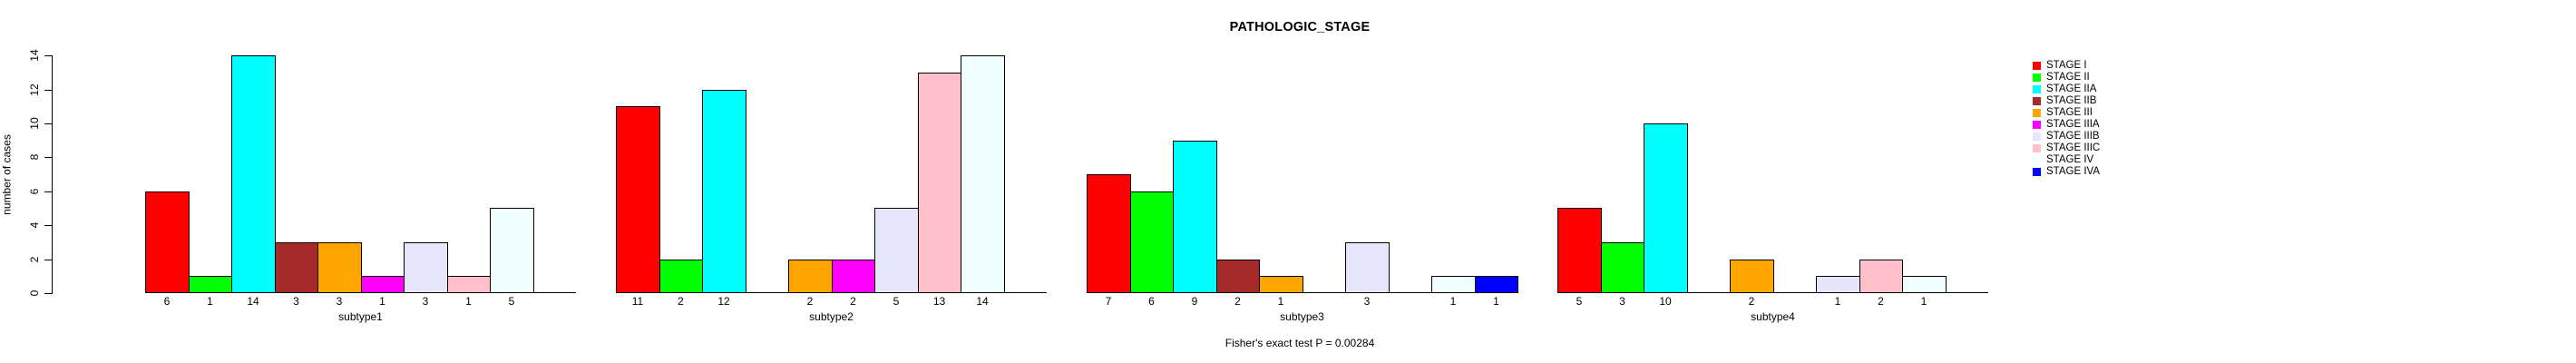 The width and height of the screenshot is (2576, 363). I want to click on bar-stage-iia-subtype4, so click(1666, 208).